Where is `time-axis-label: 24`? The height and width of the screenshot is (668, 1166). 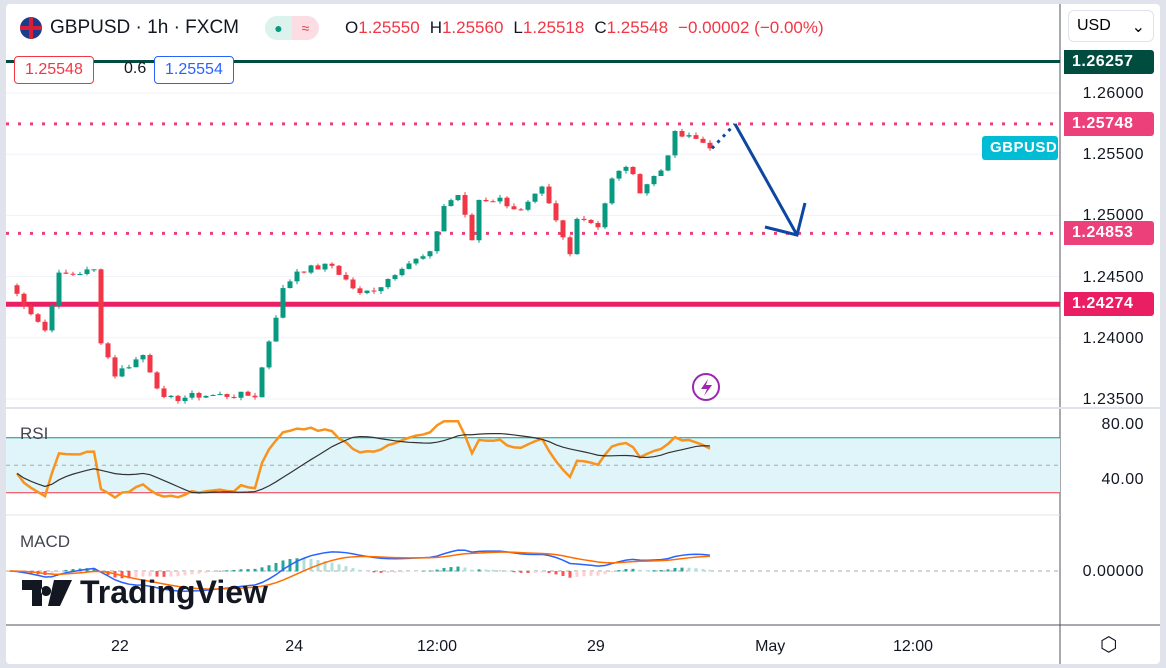 time-axis-label: 24 is located at coordinates (294, 646).